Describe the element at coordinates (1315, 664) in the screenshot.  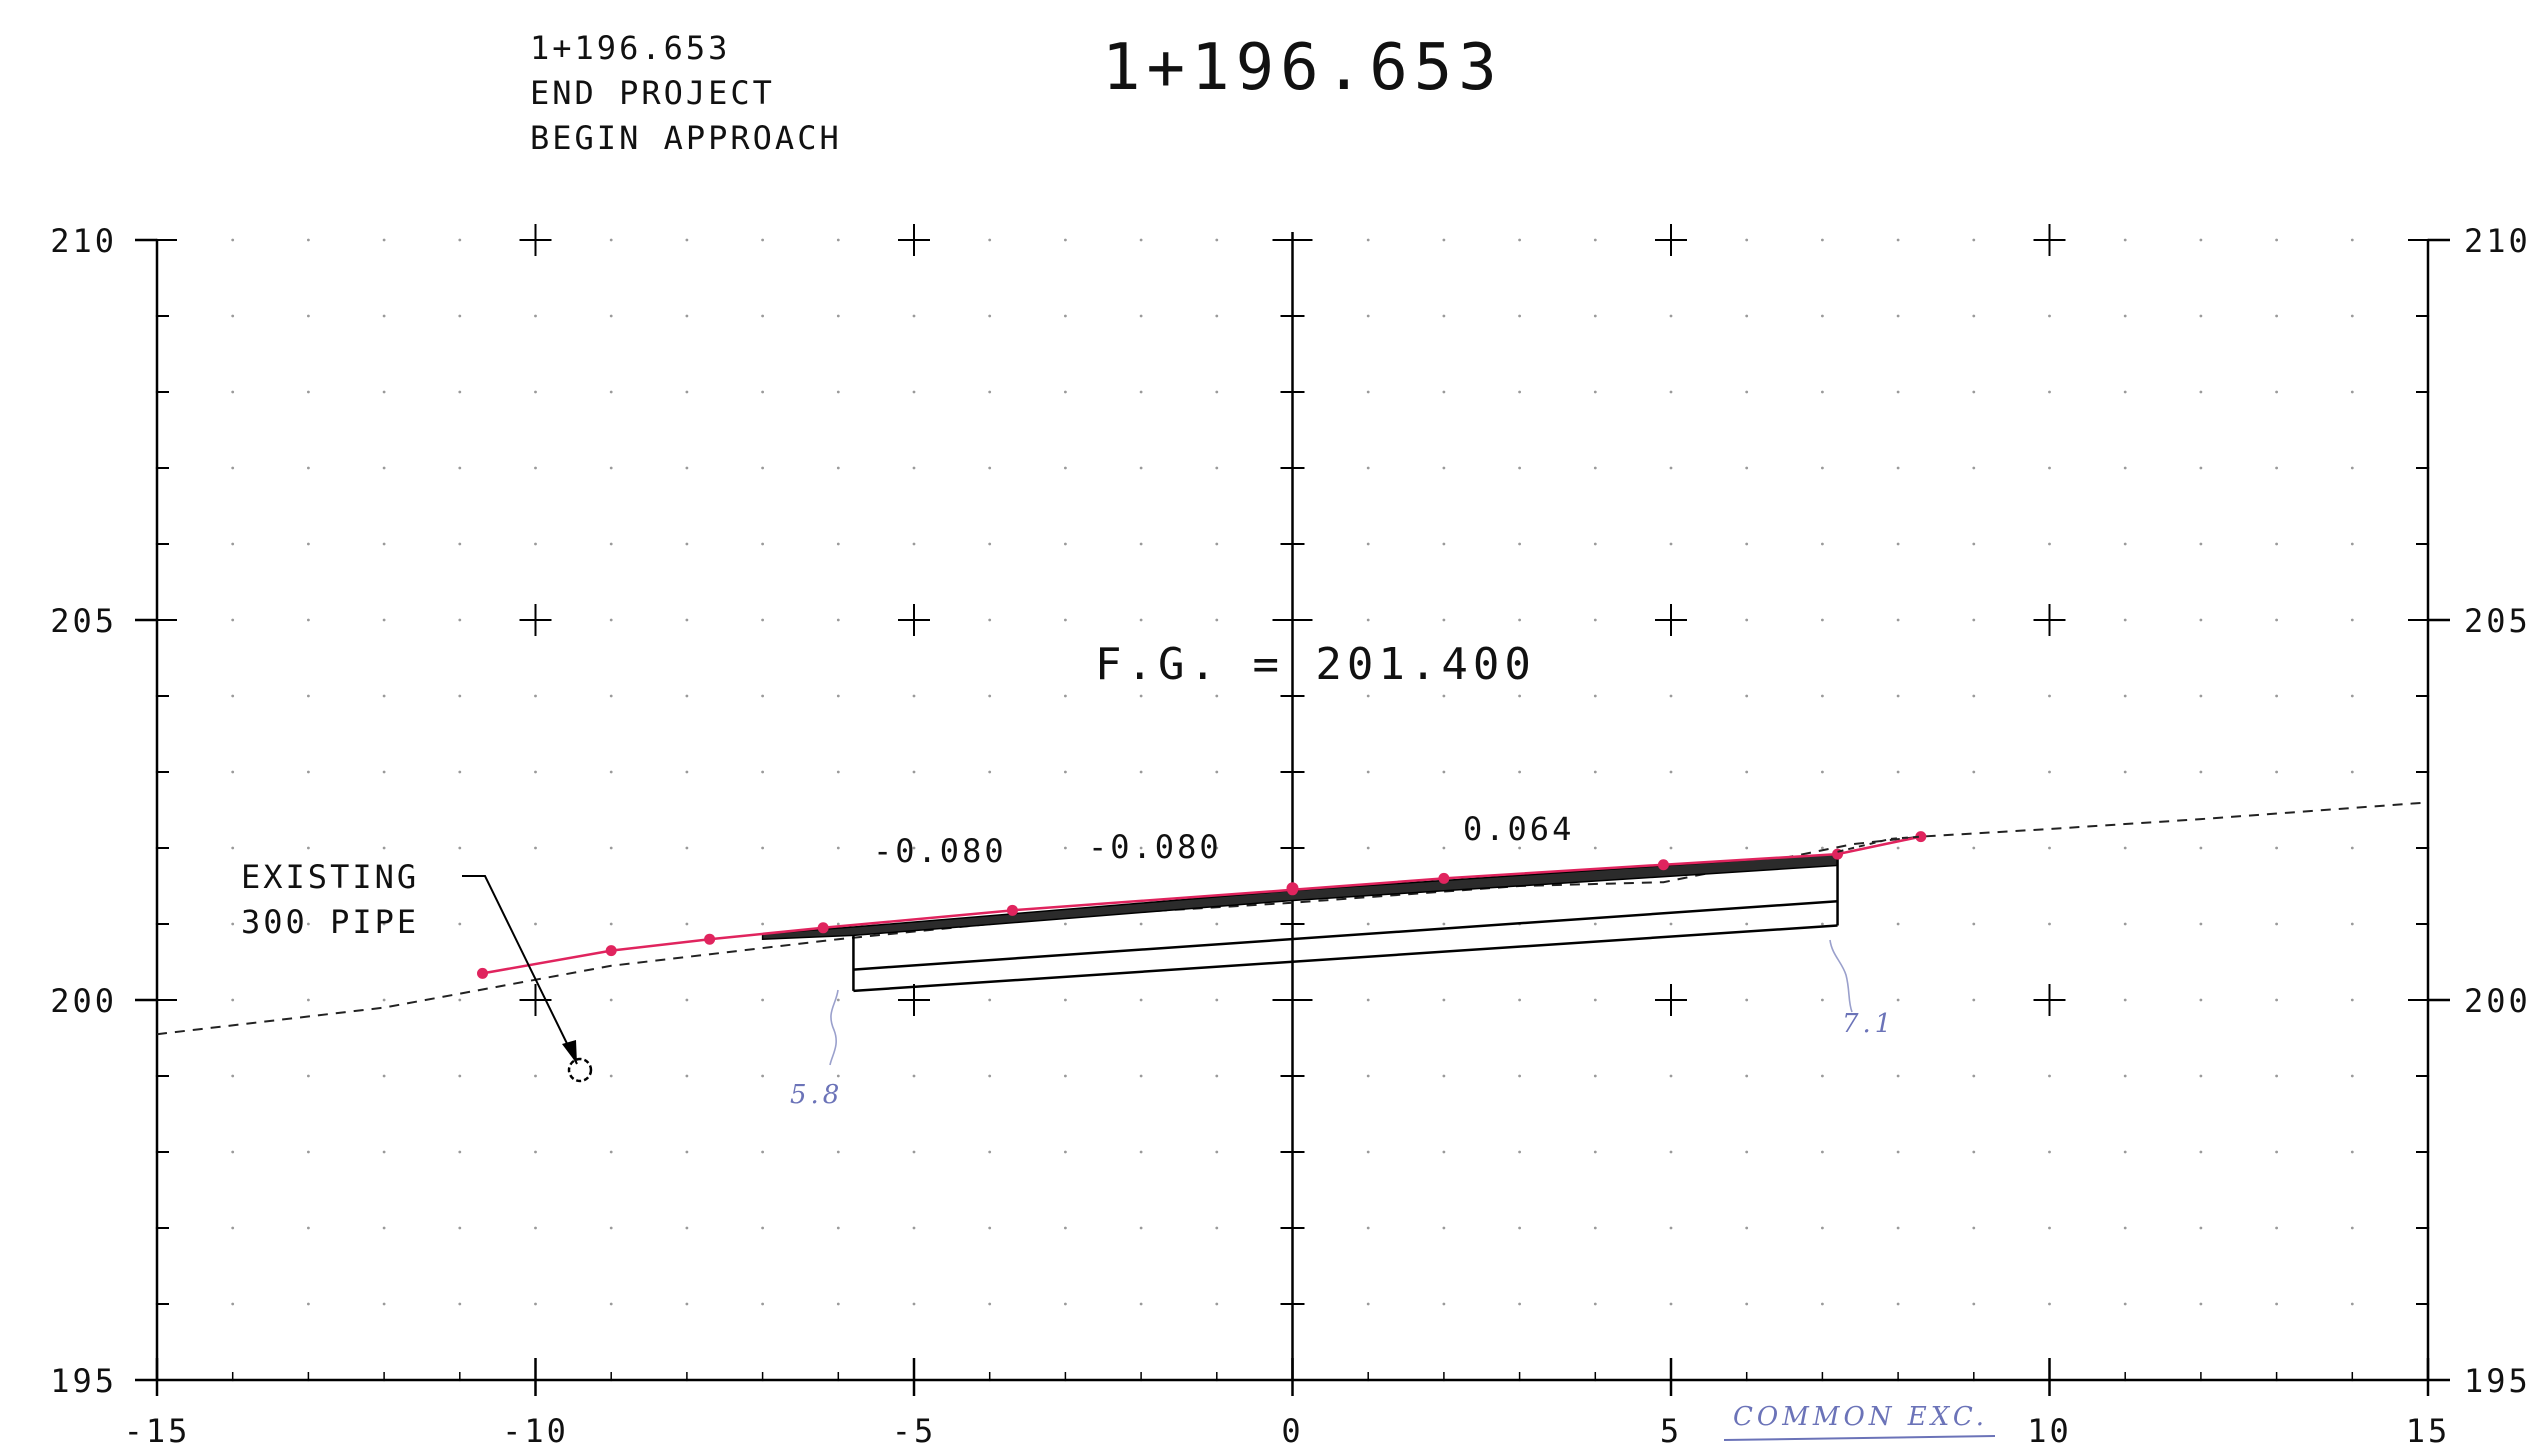
I see `finish-grade-label: F.G. = 201.400` at that location.